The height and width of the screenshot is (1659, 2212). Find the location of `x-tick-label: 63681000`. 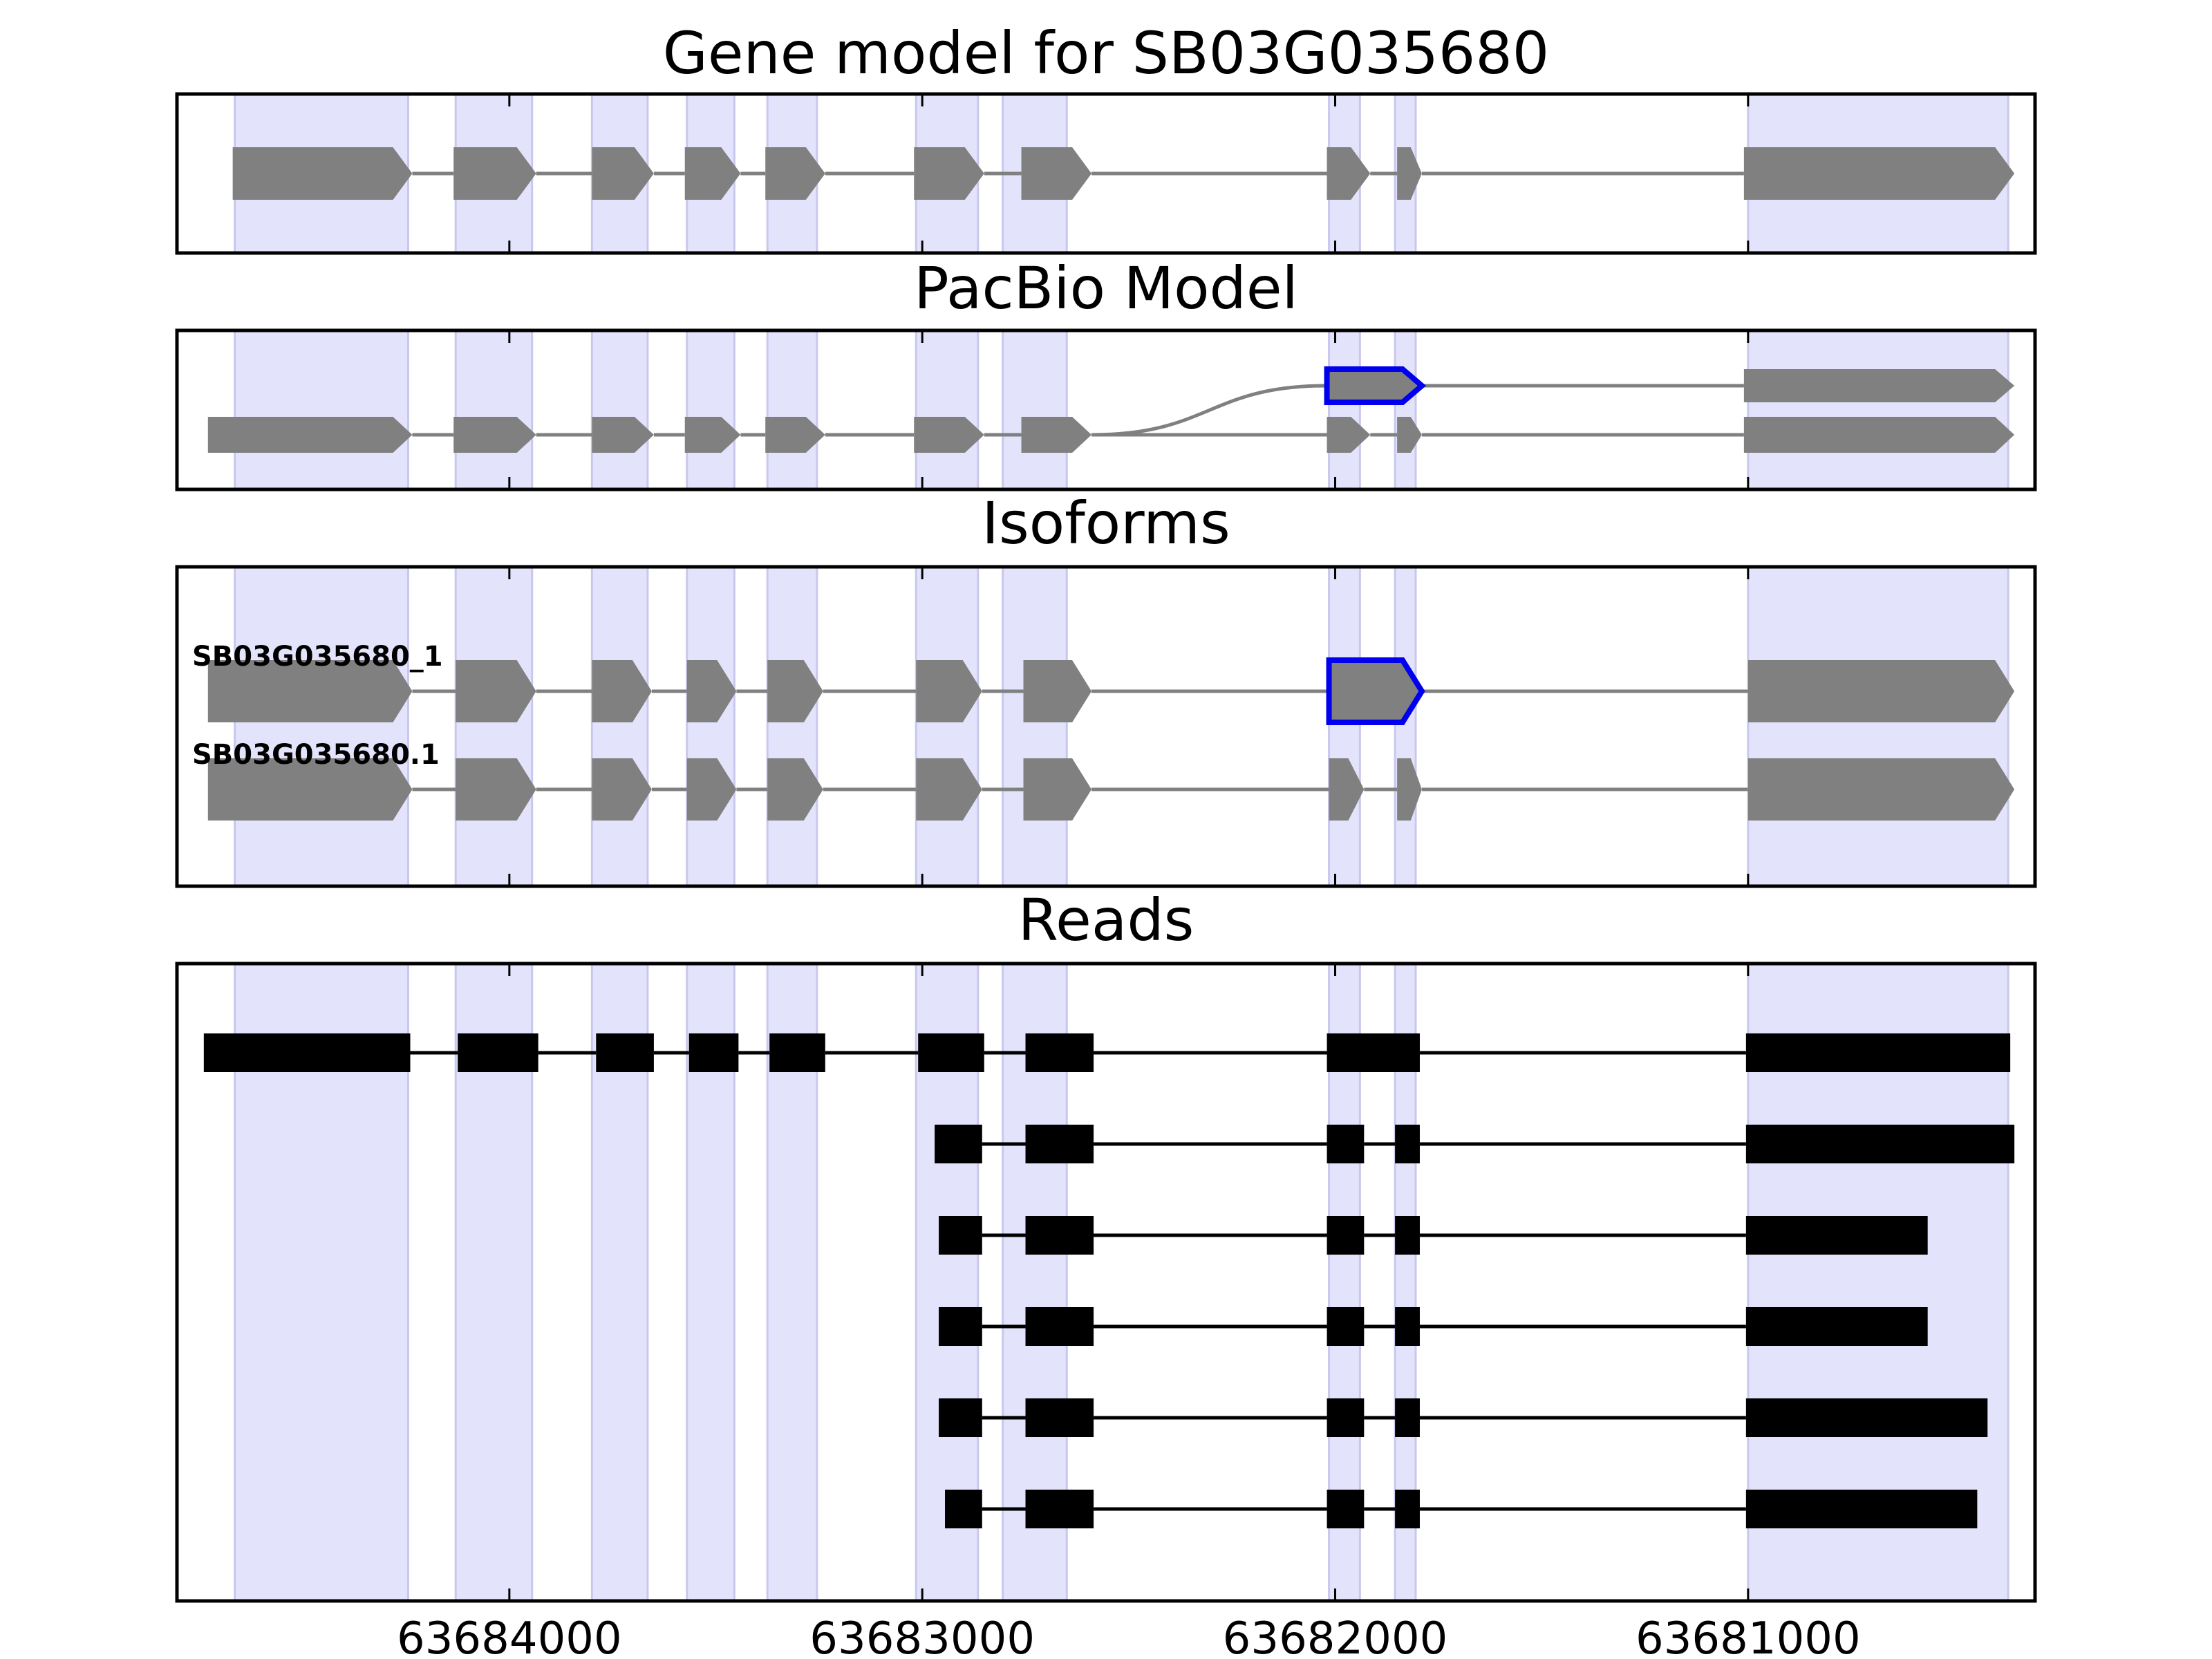

x-tick-label: 63681000 is located at coordinates (1748, 1636).